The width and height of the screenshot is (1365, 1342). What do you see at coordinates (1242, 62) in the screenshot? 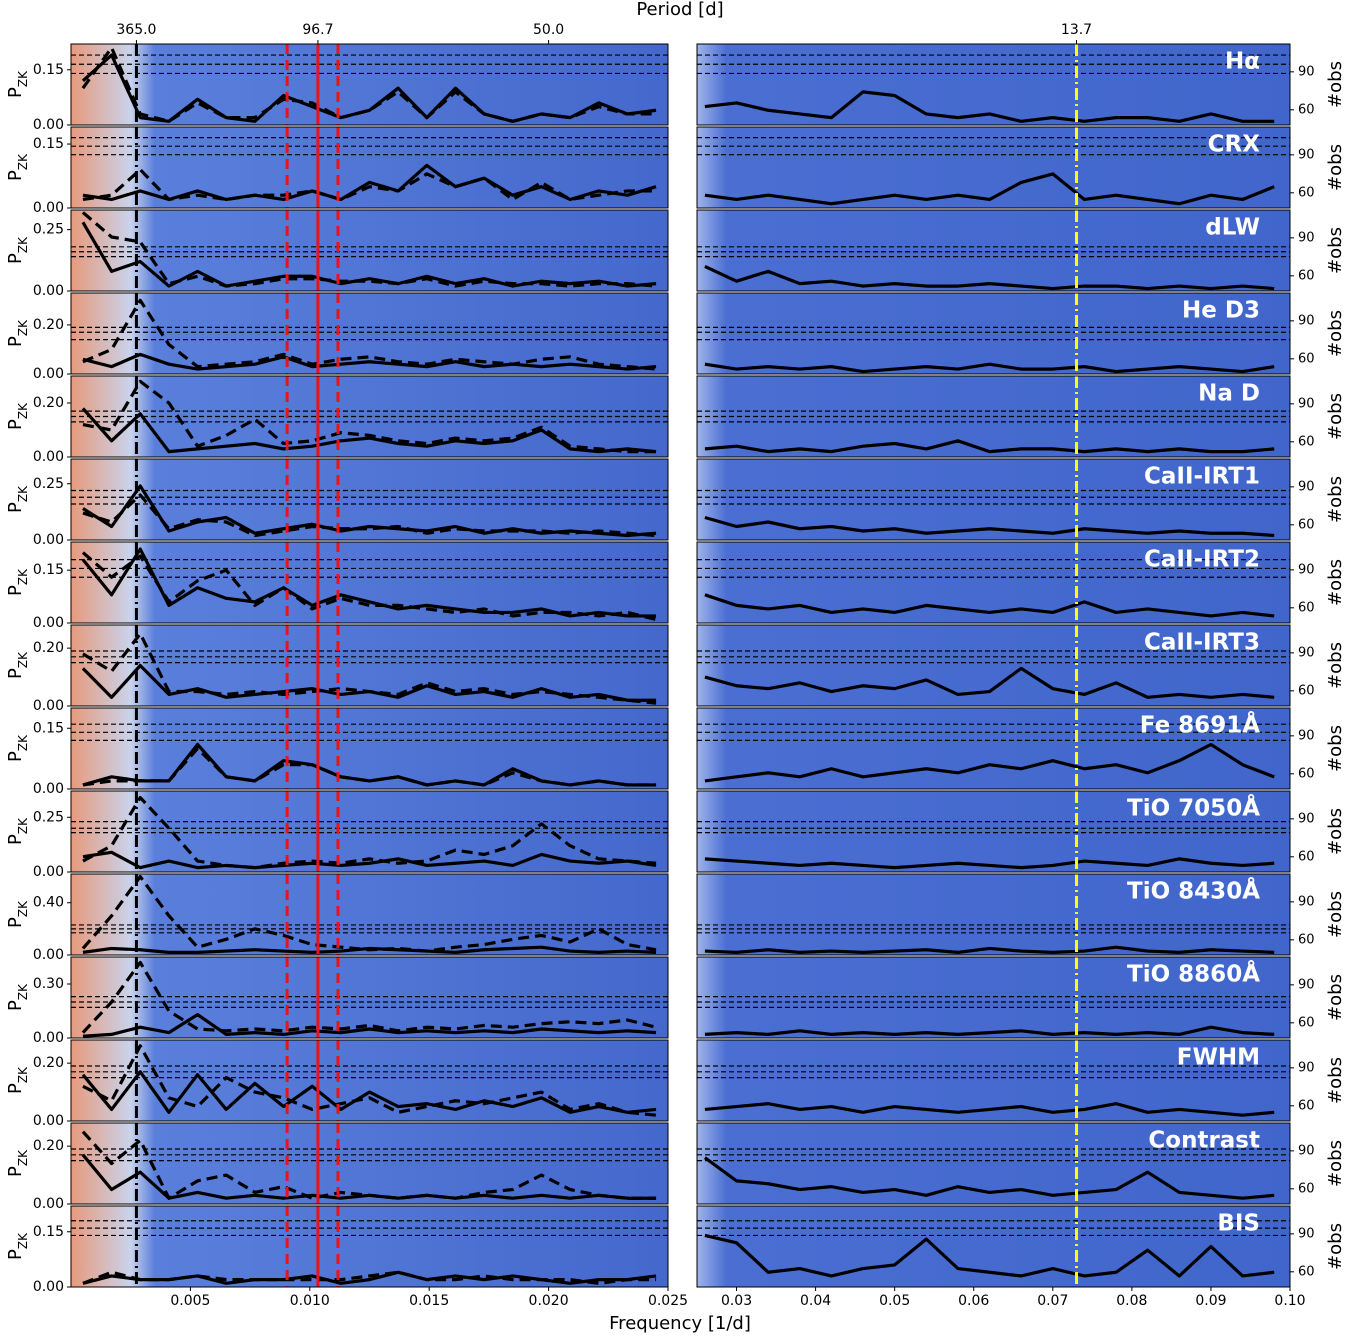
I see `row-name: Hα` at bounding box center [1242, 62].